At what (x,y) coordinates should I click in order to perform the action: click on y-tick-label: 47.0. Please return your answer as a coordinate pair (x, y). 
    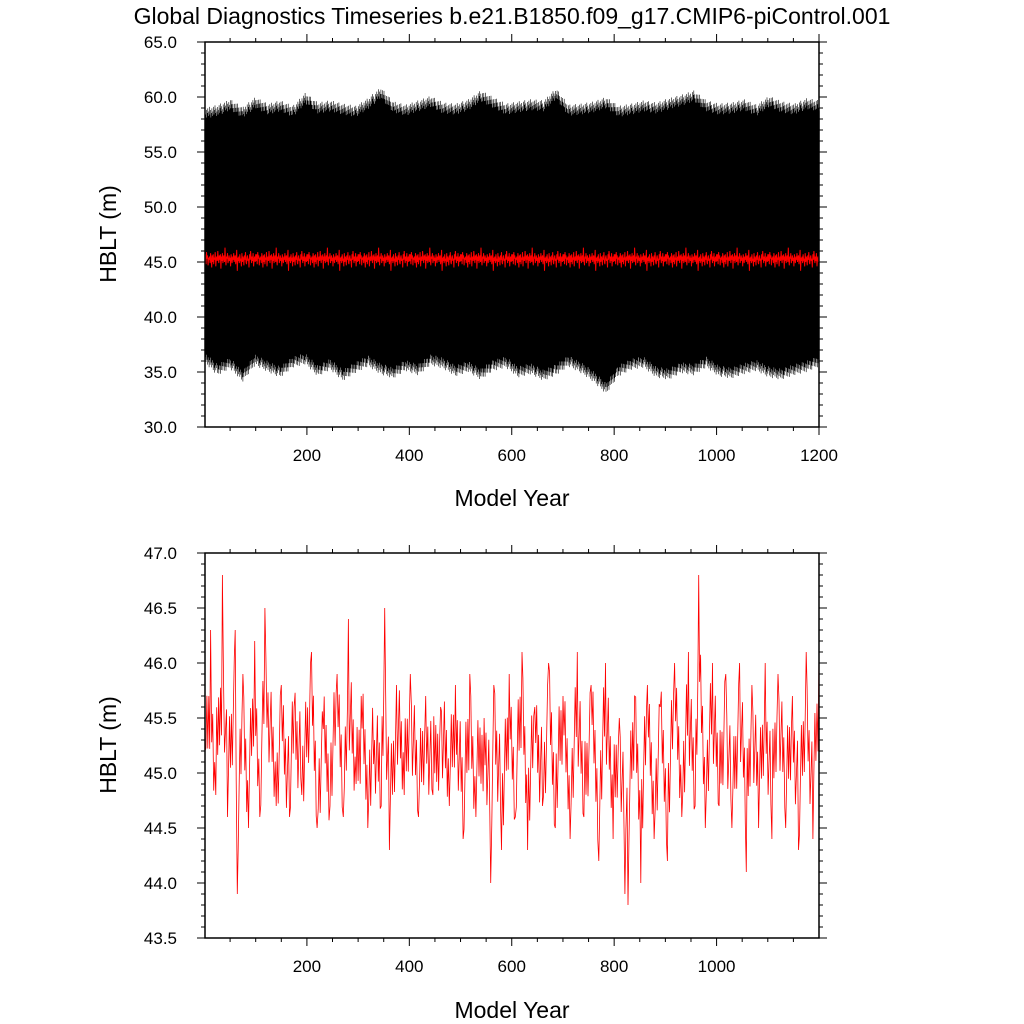
    Looking at the image, I should click on (160, 553).